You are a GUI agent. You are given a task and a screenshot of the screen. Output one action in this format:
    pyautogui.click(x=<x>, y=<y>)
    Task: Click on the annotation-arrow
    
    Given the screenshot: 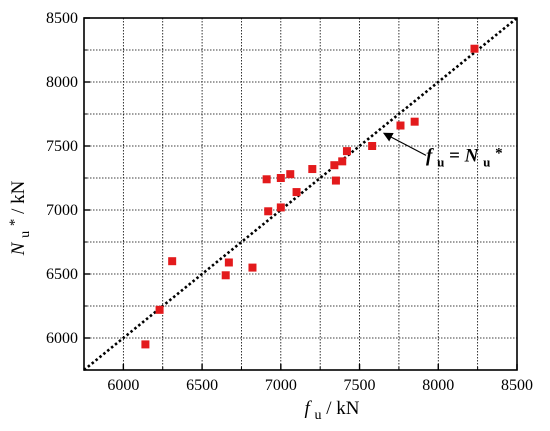 What is the action you would take?
    pyautogui.click(x=404, y=144)
    